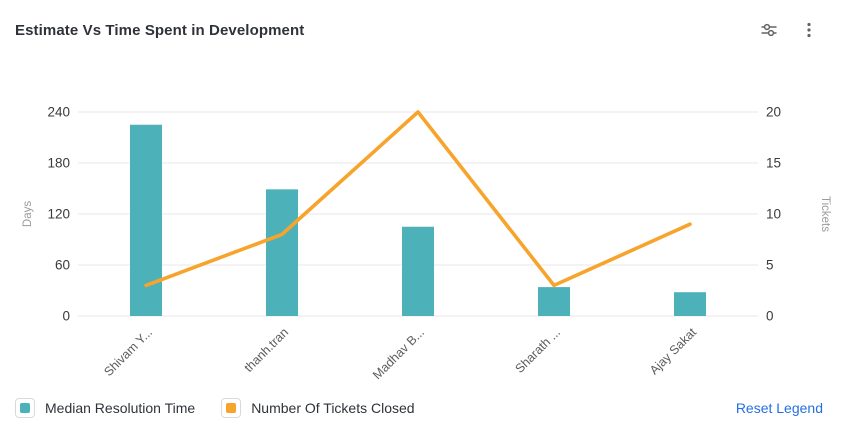 This screenshot has height=430, width=841. What do you see at coordinates (62, 265) in the screenshot?
I see `y-axis-tick-label: 60` at bounding box center [62, 265].